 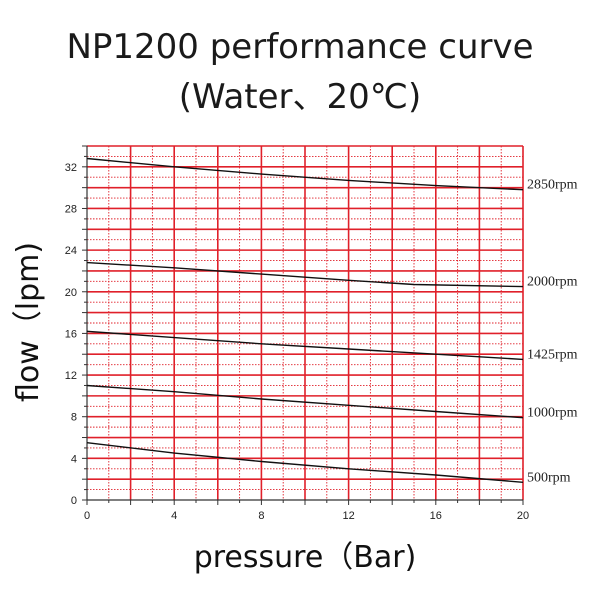 I want to click on series-label-500rpm: 500rpm, so click(x=549, y=477).